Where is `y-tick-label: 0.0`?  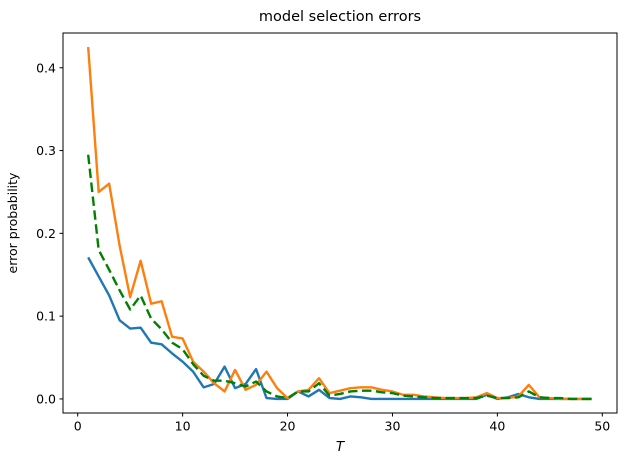 y-tick-label: 0.0 is located at coordinates (46, 398).